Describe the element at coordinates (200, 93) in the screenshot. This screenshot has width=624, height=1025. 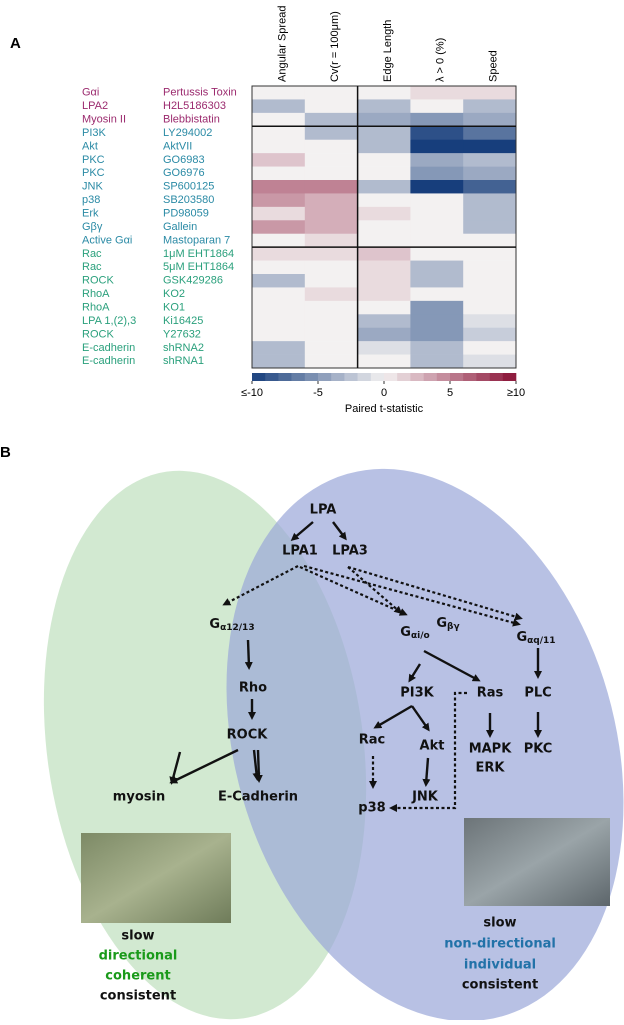
I see `row-treatment: Pertussis Toxin` at that location.